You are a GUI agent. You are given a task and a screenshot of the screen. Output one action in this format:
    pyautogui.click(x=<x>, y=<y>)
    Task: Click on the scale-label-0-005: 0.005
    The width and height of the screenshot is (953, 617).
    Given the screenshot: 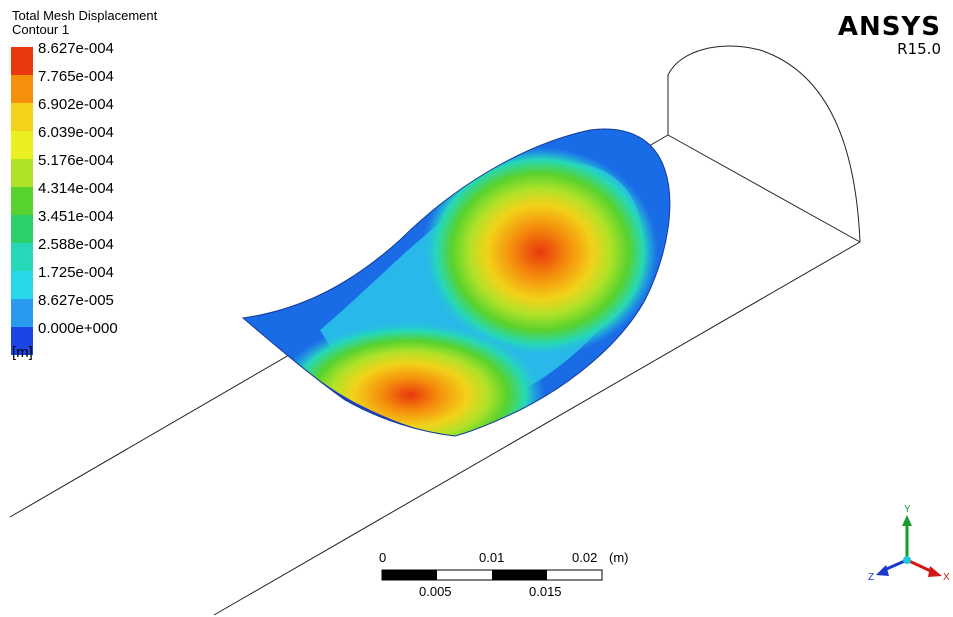 What is the action you would take?
    pyautogui.click(x=435, y=591)
    